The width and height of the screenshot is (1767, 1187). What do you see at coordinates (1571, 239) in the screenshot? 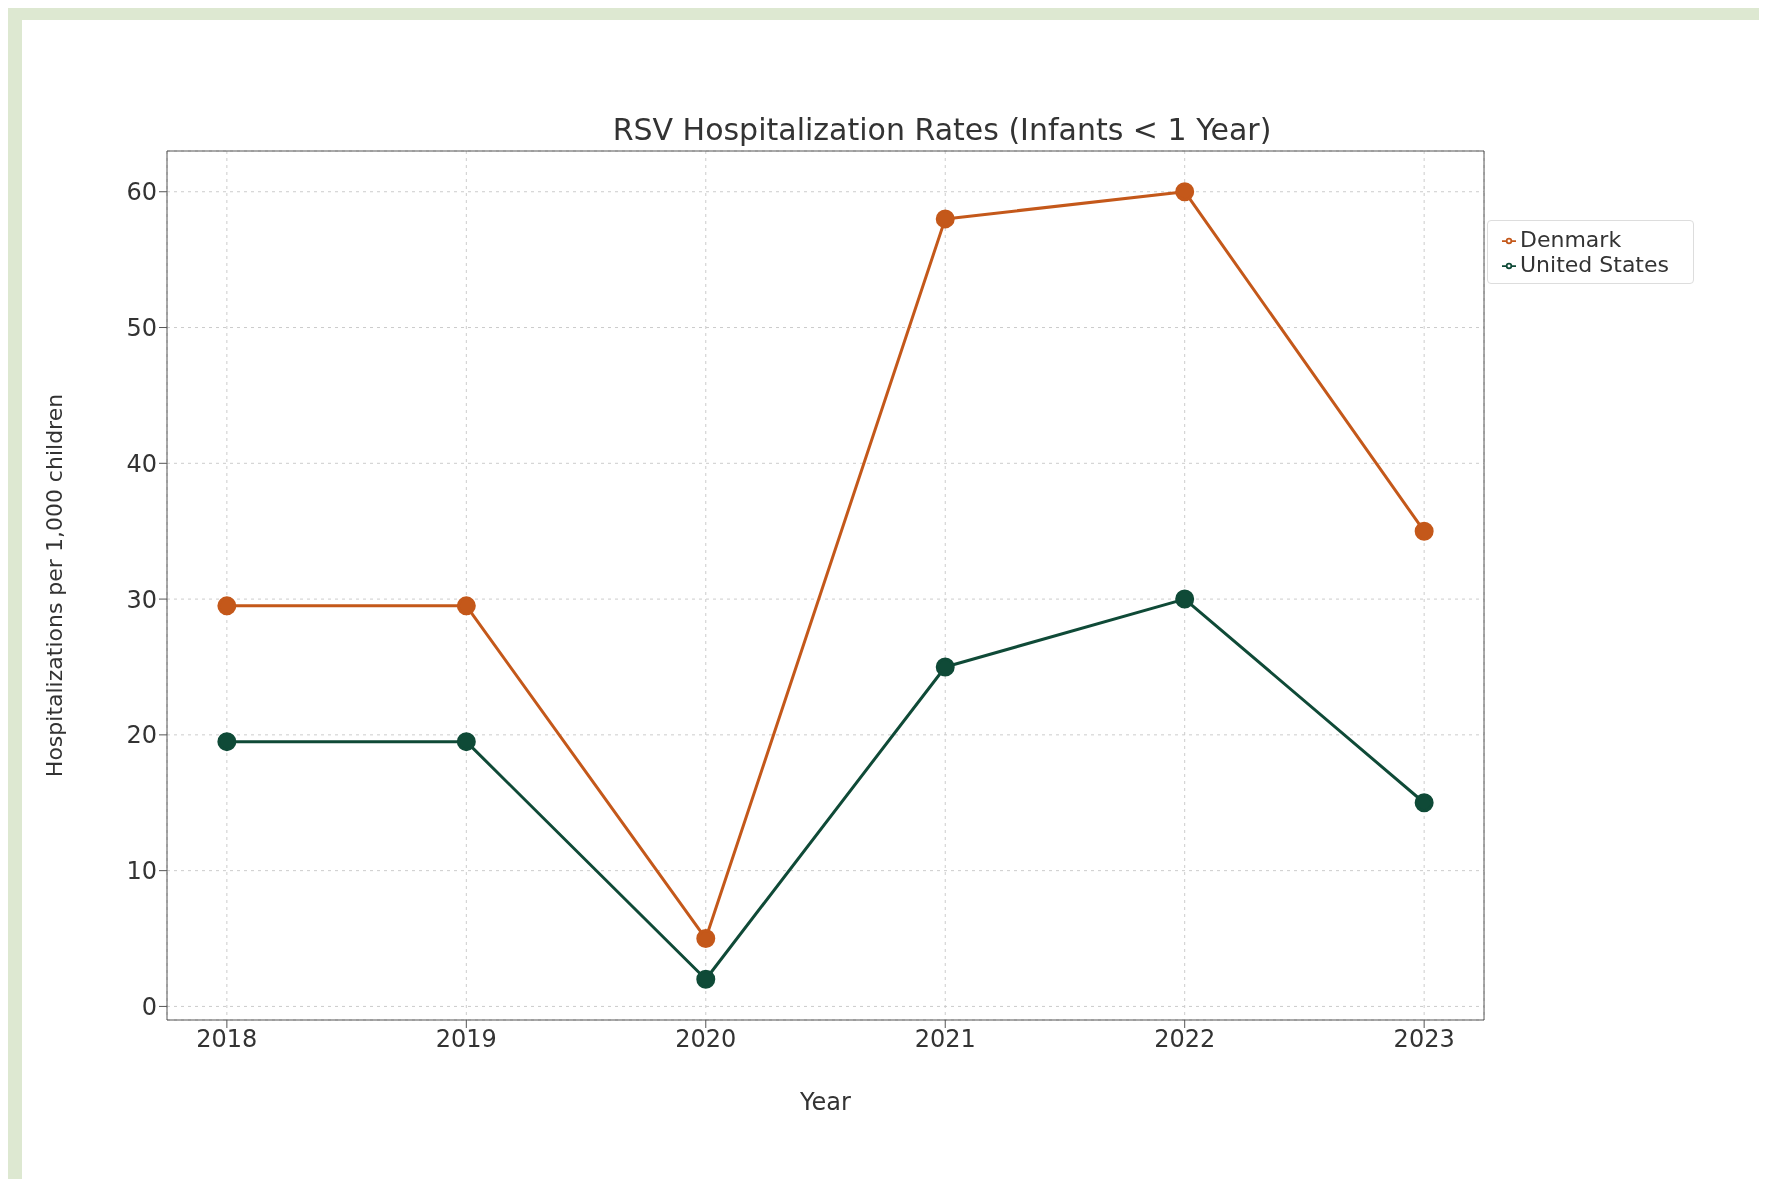
I see `legend-label: Denmark` at bounding box center [1571, 239].